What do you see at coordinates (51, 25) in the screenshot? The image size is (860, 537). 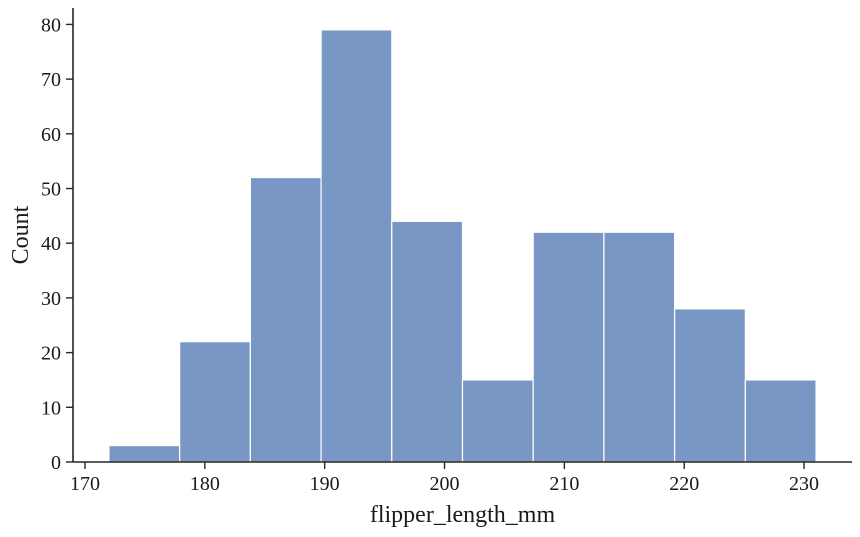 I see `y-tick-label: 80` at bounding box center [51, 25].